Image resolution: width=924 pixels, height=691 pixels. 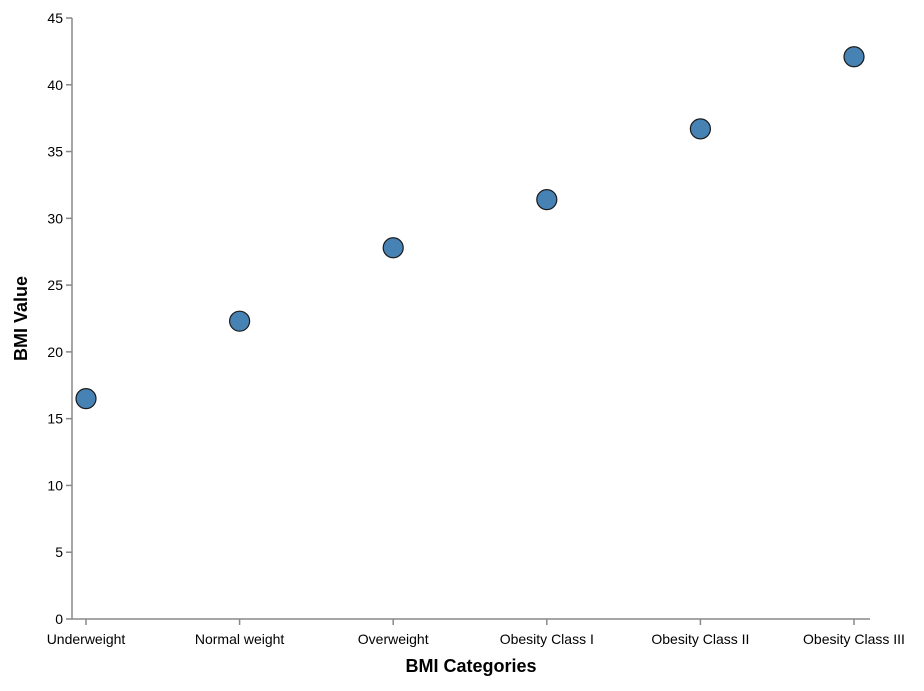 I want to click on y-tick-label: 45, so click(x=55, y=18).